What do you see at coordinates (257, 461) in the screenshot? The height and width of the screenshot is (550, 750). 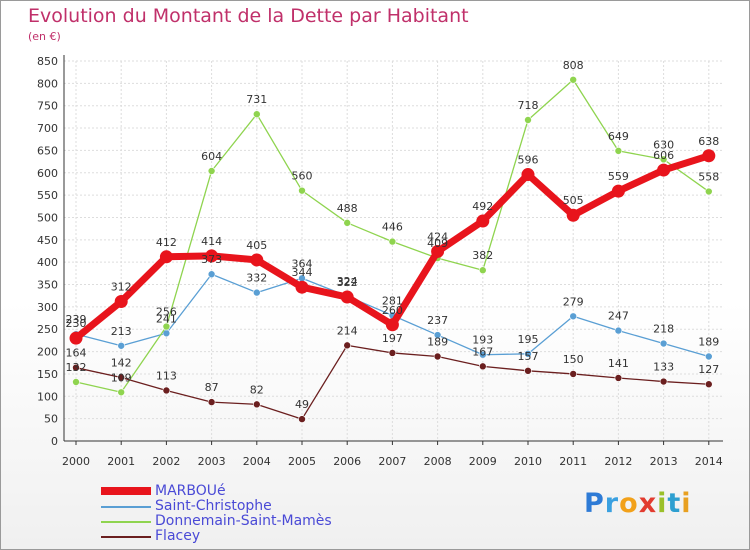 I see `x-tick-label: 2004` at bounding box center [257, 461].